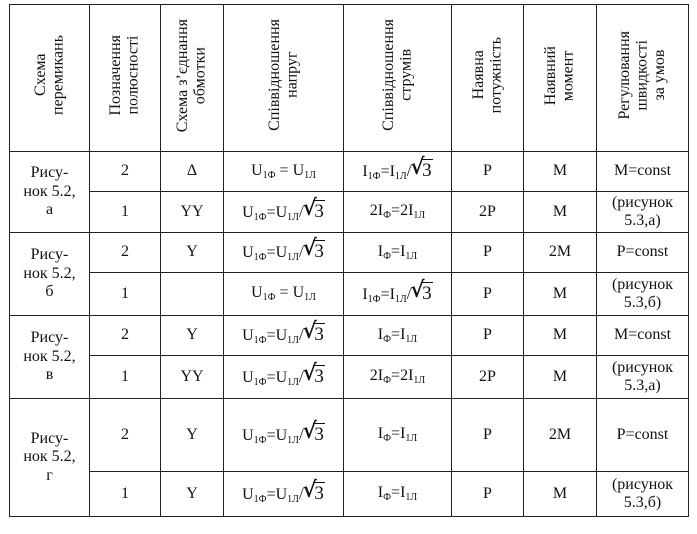 This screenshot has width=697, height=534. I want to click on header-voltage-ratio: Співвідношення напруг, so click(283, 78).